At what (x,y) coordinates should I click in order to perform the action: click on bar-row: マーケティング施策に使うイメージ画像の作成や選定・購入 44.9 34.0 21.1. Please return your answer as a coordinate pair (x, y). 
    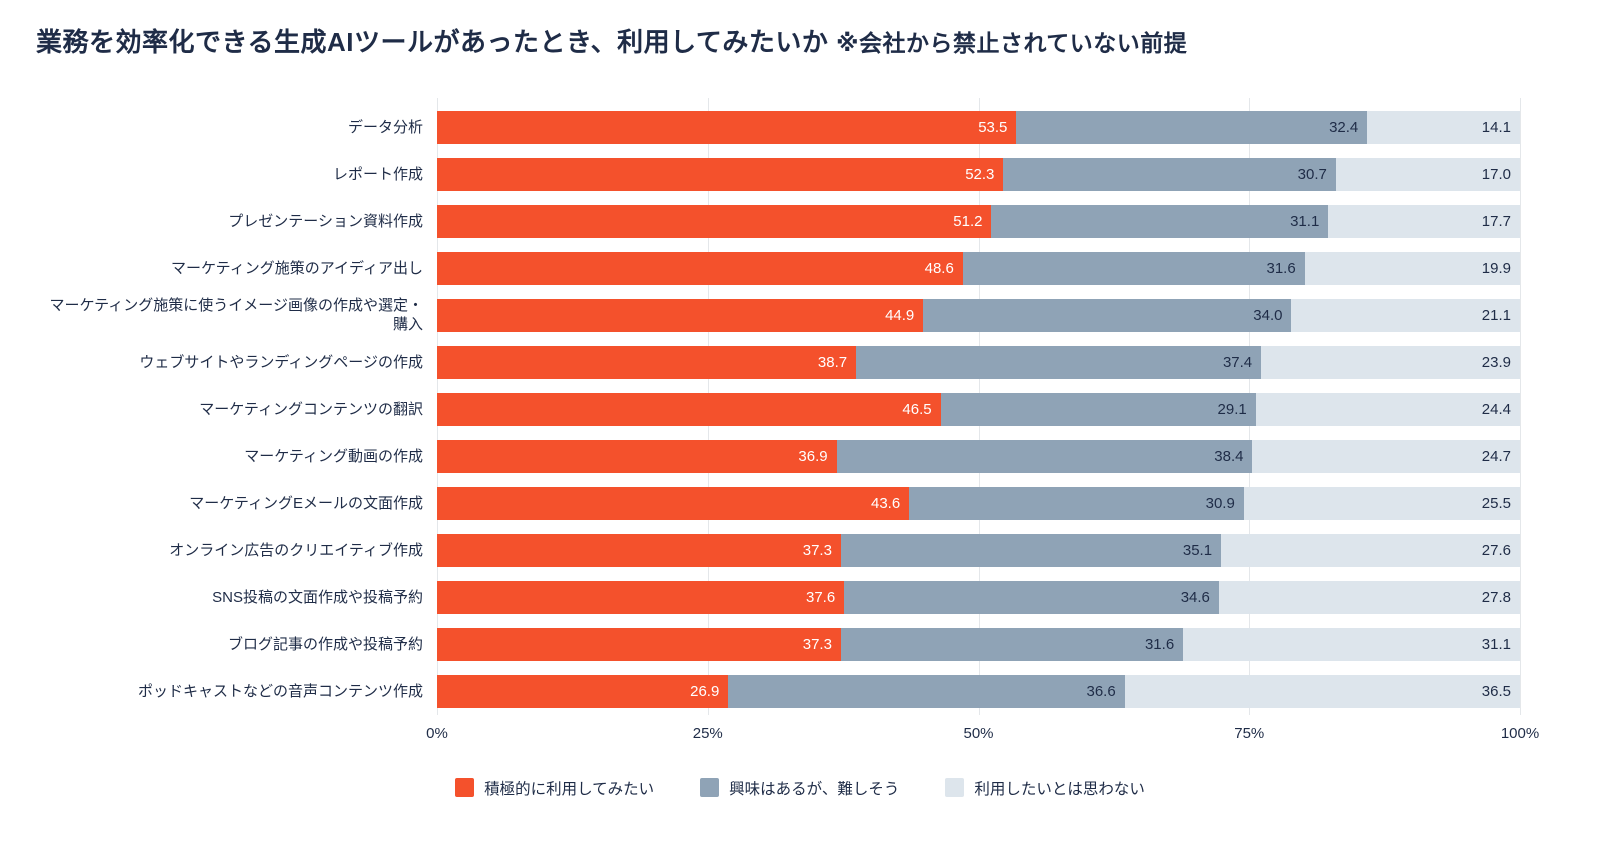
    Looking at the image, I should click on (800, 315).